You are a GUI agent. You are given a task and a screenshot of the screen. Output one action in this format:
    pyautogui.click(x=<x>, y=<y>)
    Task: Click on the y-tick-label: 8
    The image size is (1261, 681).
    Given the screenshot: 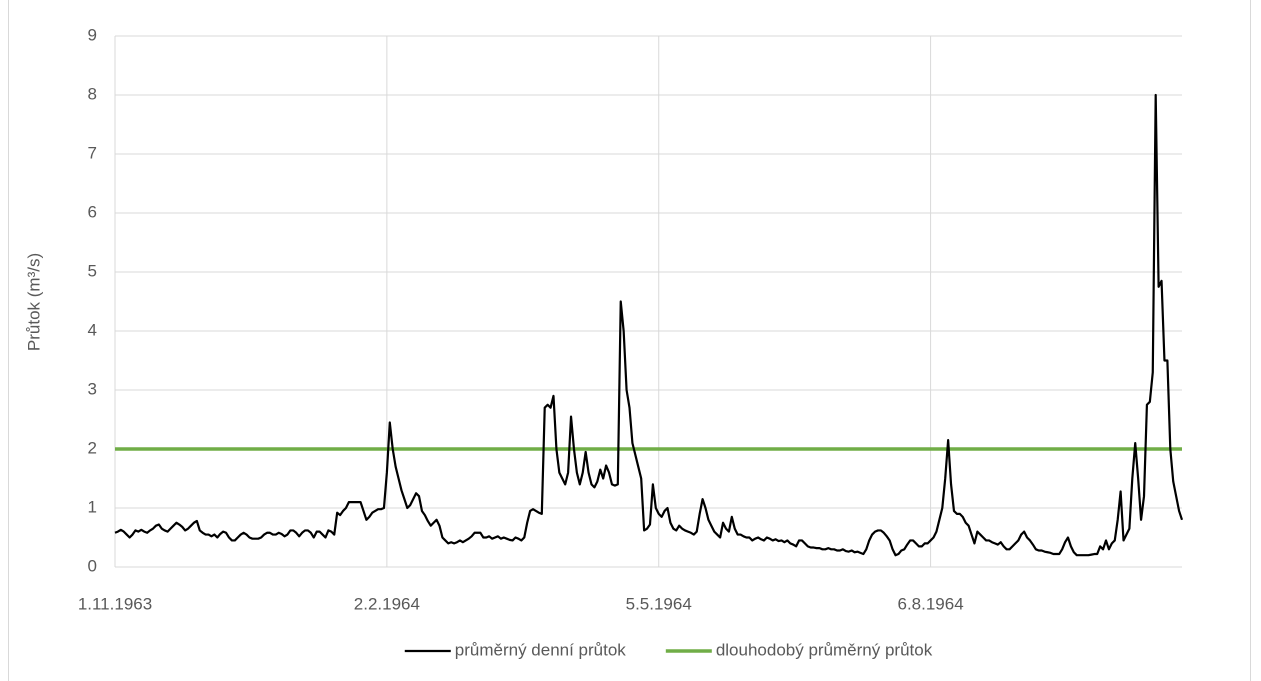 What is the action you would take?
    pyautogui.click(x=92, y=93)
    